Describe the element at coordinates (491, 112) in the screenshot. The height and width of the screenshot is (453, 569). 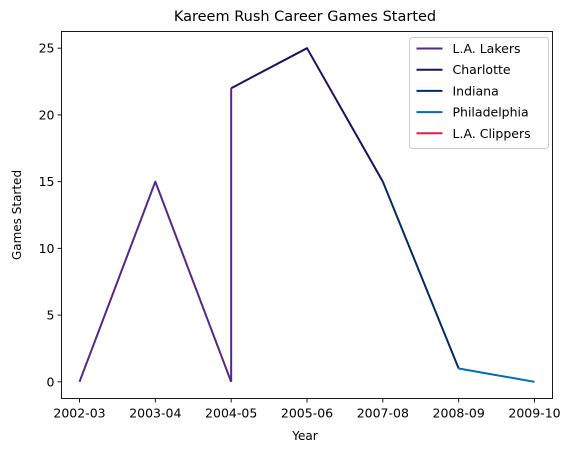
I see `legend-label: Philadelphia` at that location.